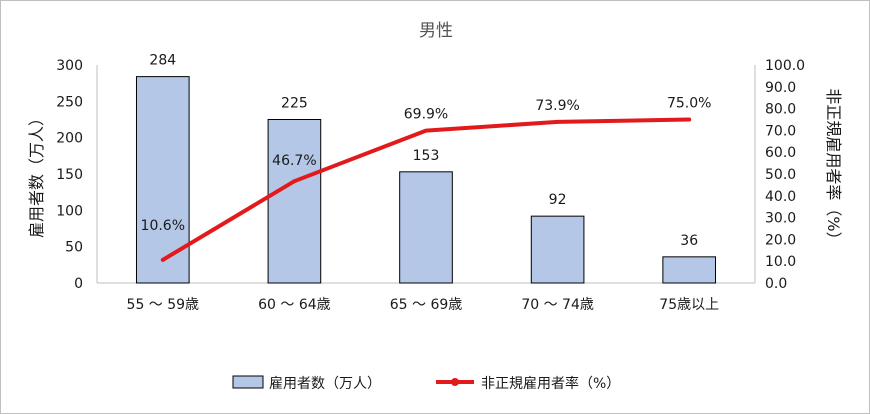 Image resolution: width=870 pixels, height=414 pixels. I want to click on y-right-tick-label-4: 40.0, so click(780, 197).